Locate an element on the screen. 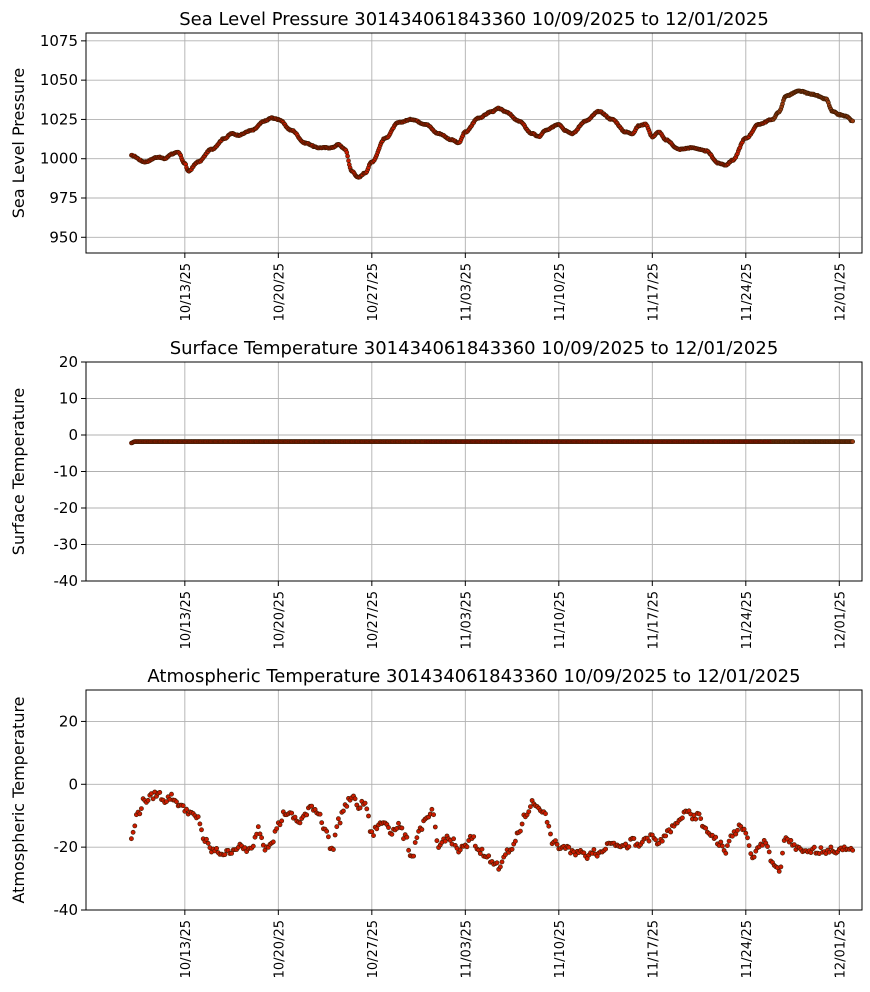  y-tick-label: 1075 is located at coordinates (59, 41).